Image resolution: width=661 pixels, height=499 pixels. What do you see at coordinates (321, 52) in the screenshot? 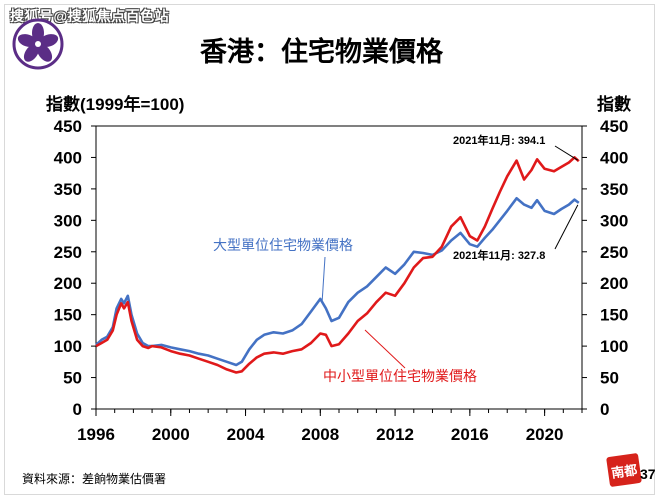
I see `page-title: 香港：住宅物業價格` at bounding box center [321, 52].